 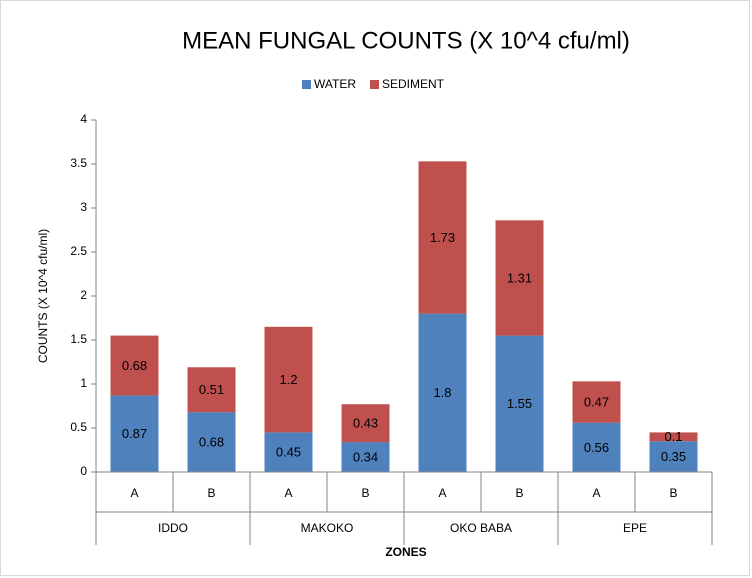 What do you see at coordinates (405, 552) in the screenshot?
I see `x-axis-title: ZONES` at bounding box center [405, 552].